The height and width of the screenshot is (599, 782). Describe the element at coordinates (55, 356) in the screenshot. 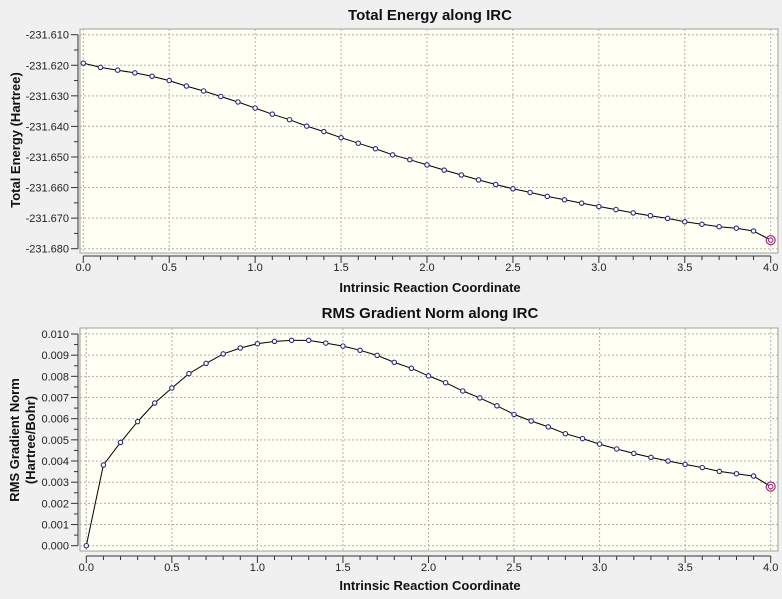

I see `y-tick-label: 0.009` at that location.